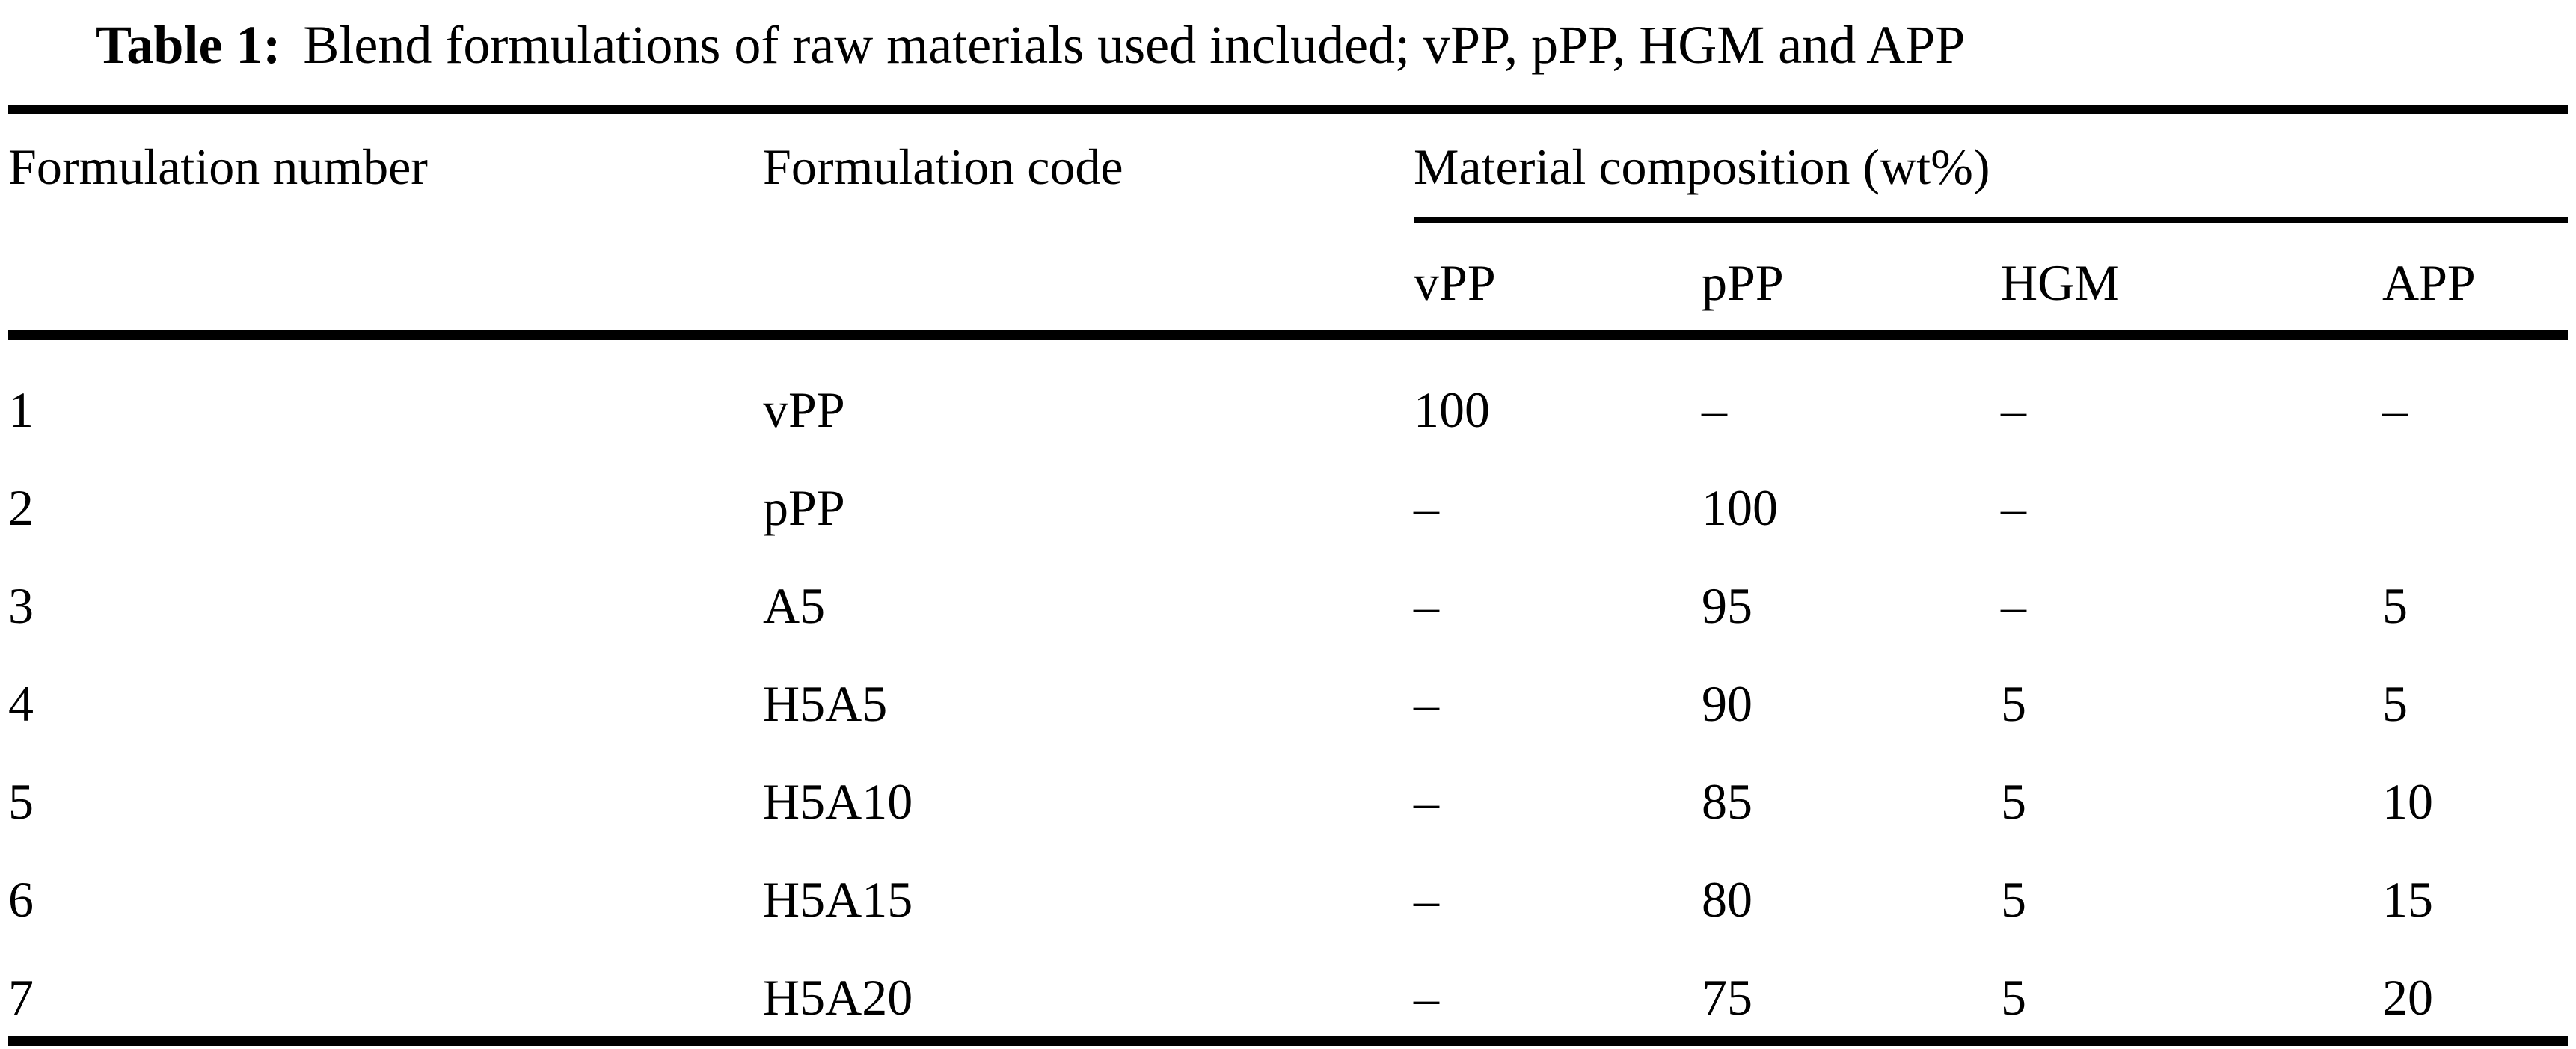  What do you see at coordinates (838, 997) in the screenshot?
I see `cell-formulation-code: H5A20` at bounding box center [838, 997].